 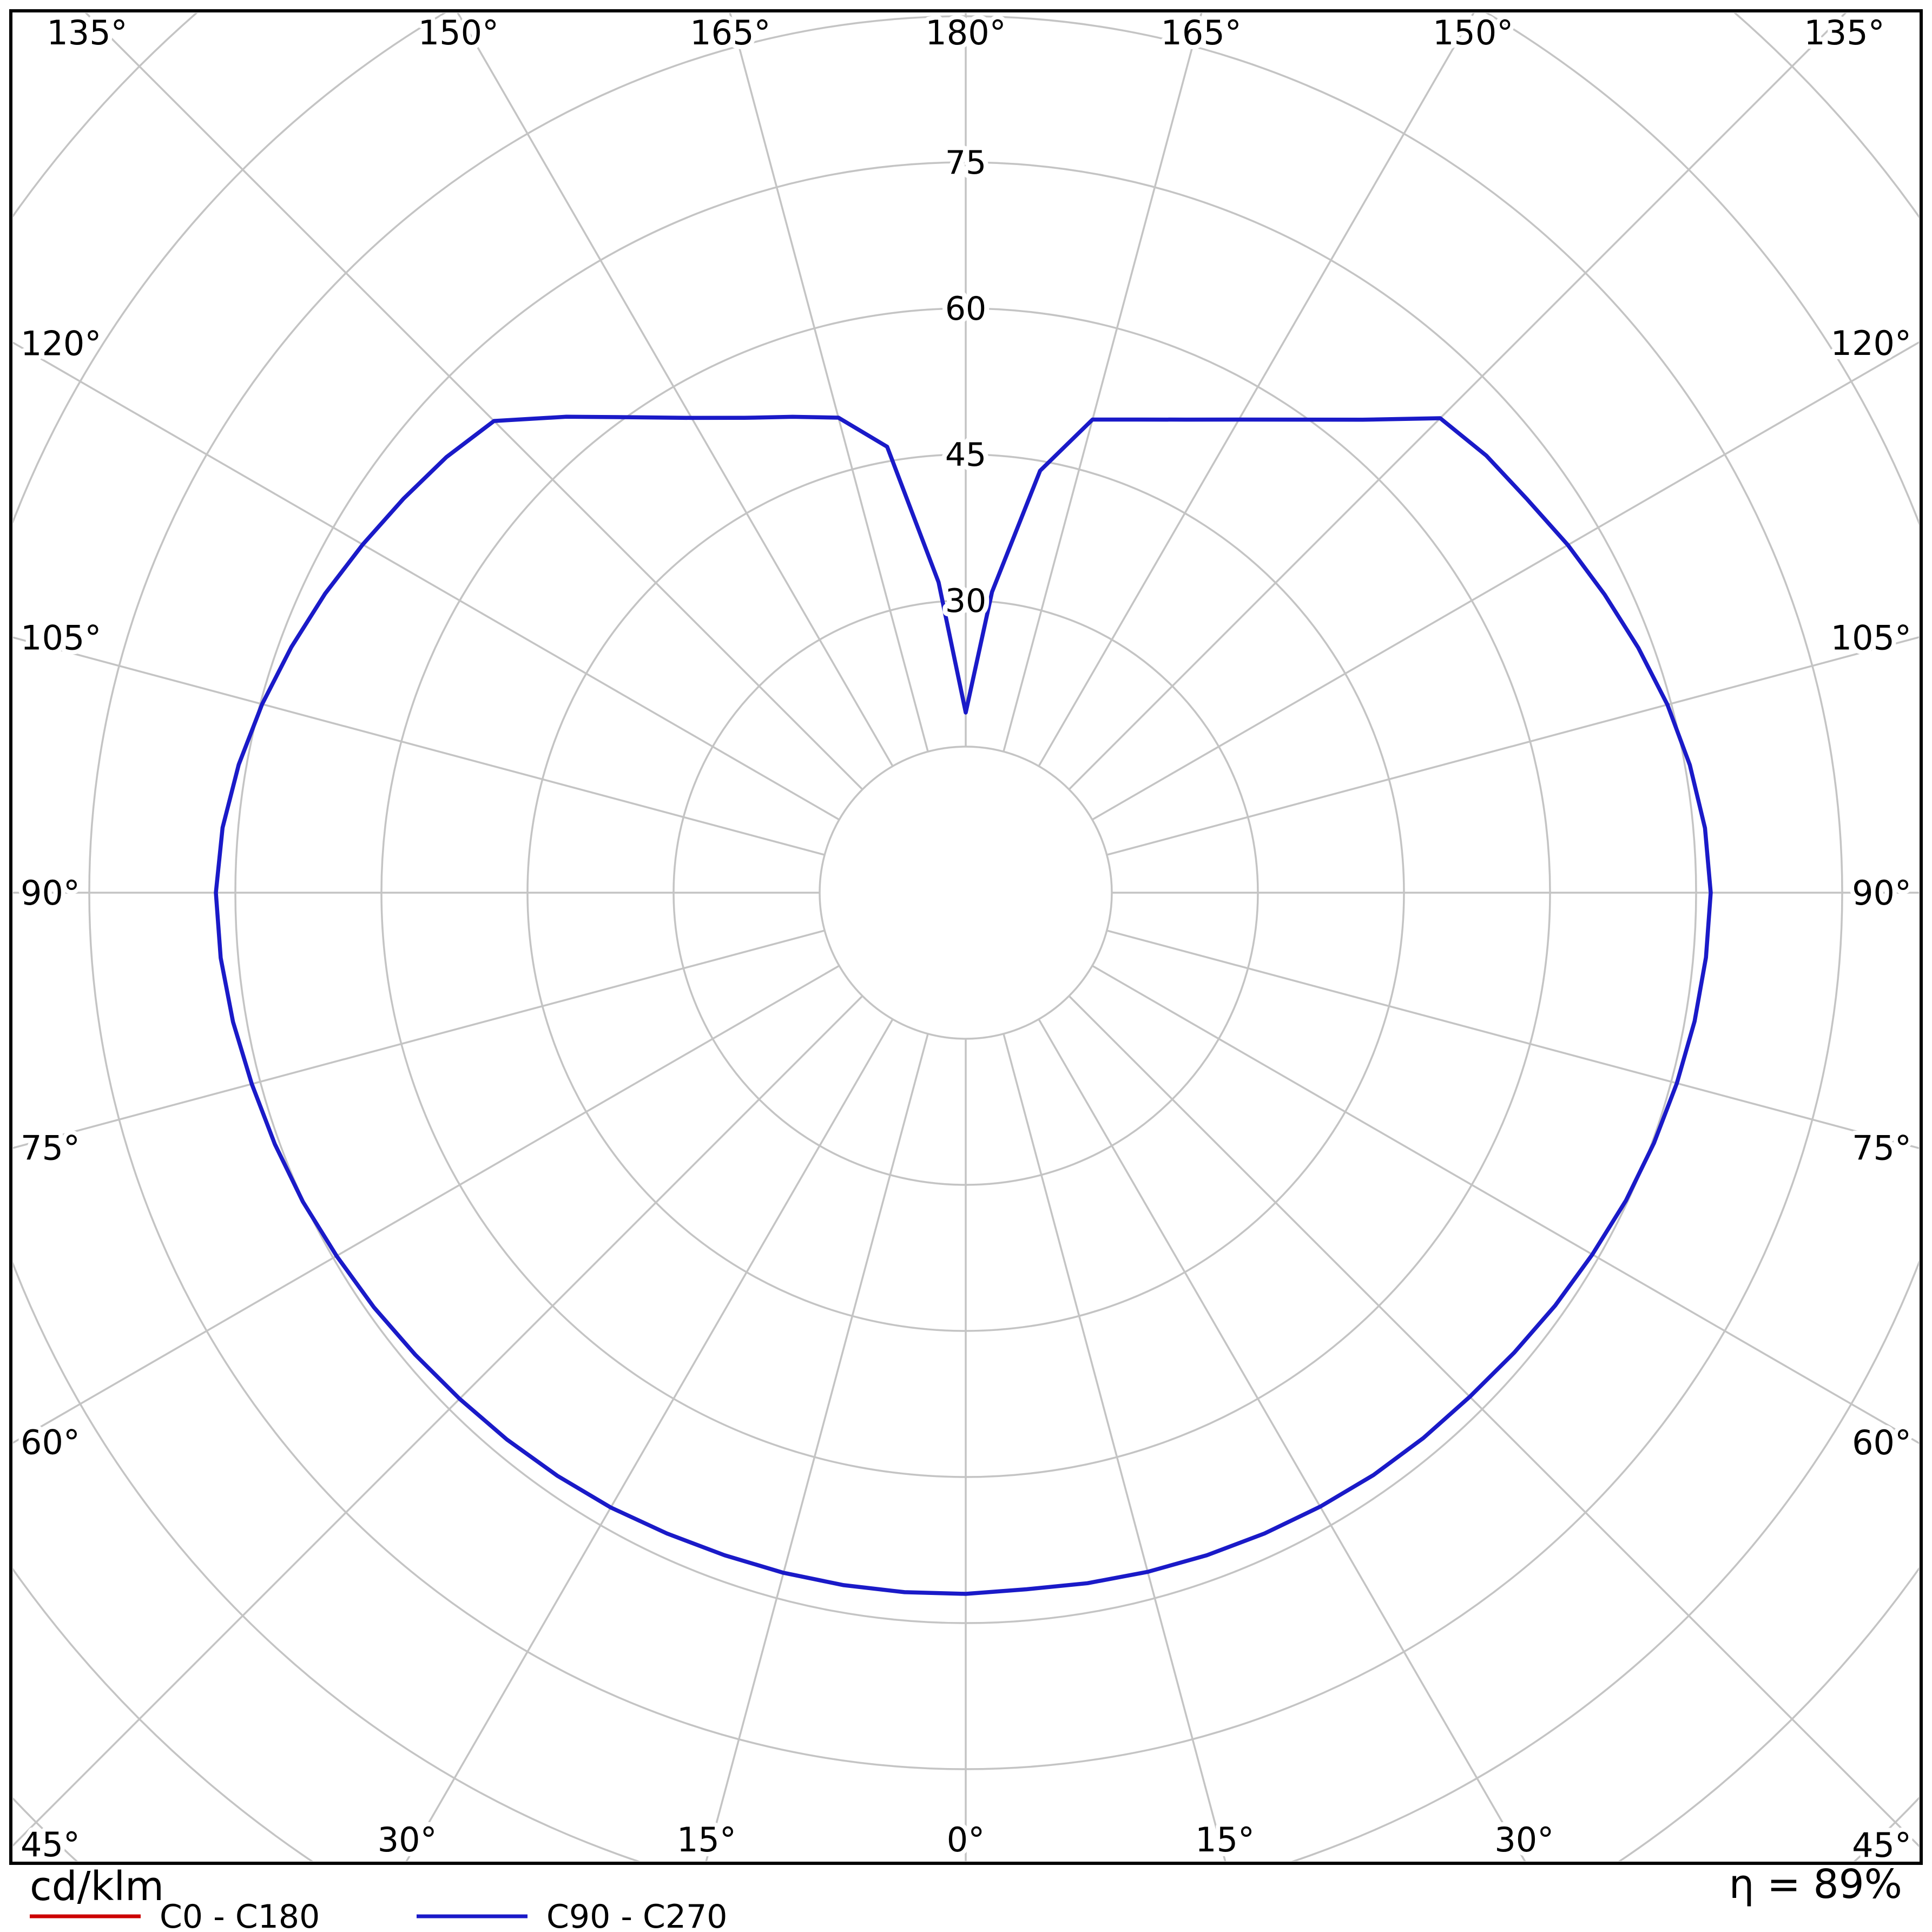 What do you see at coordinates (965, 455) in the screenshot?
I see `ring-value-label: 45` at bounding box center [965, 455].